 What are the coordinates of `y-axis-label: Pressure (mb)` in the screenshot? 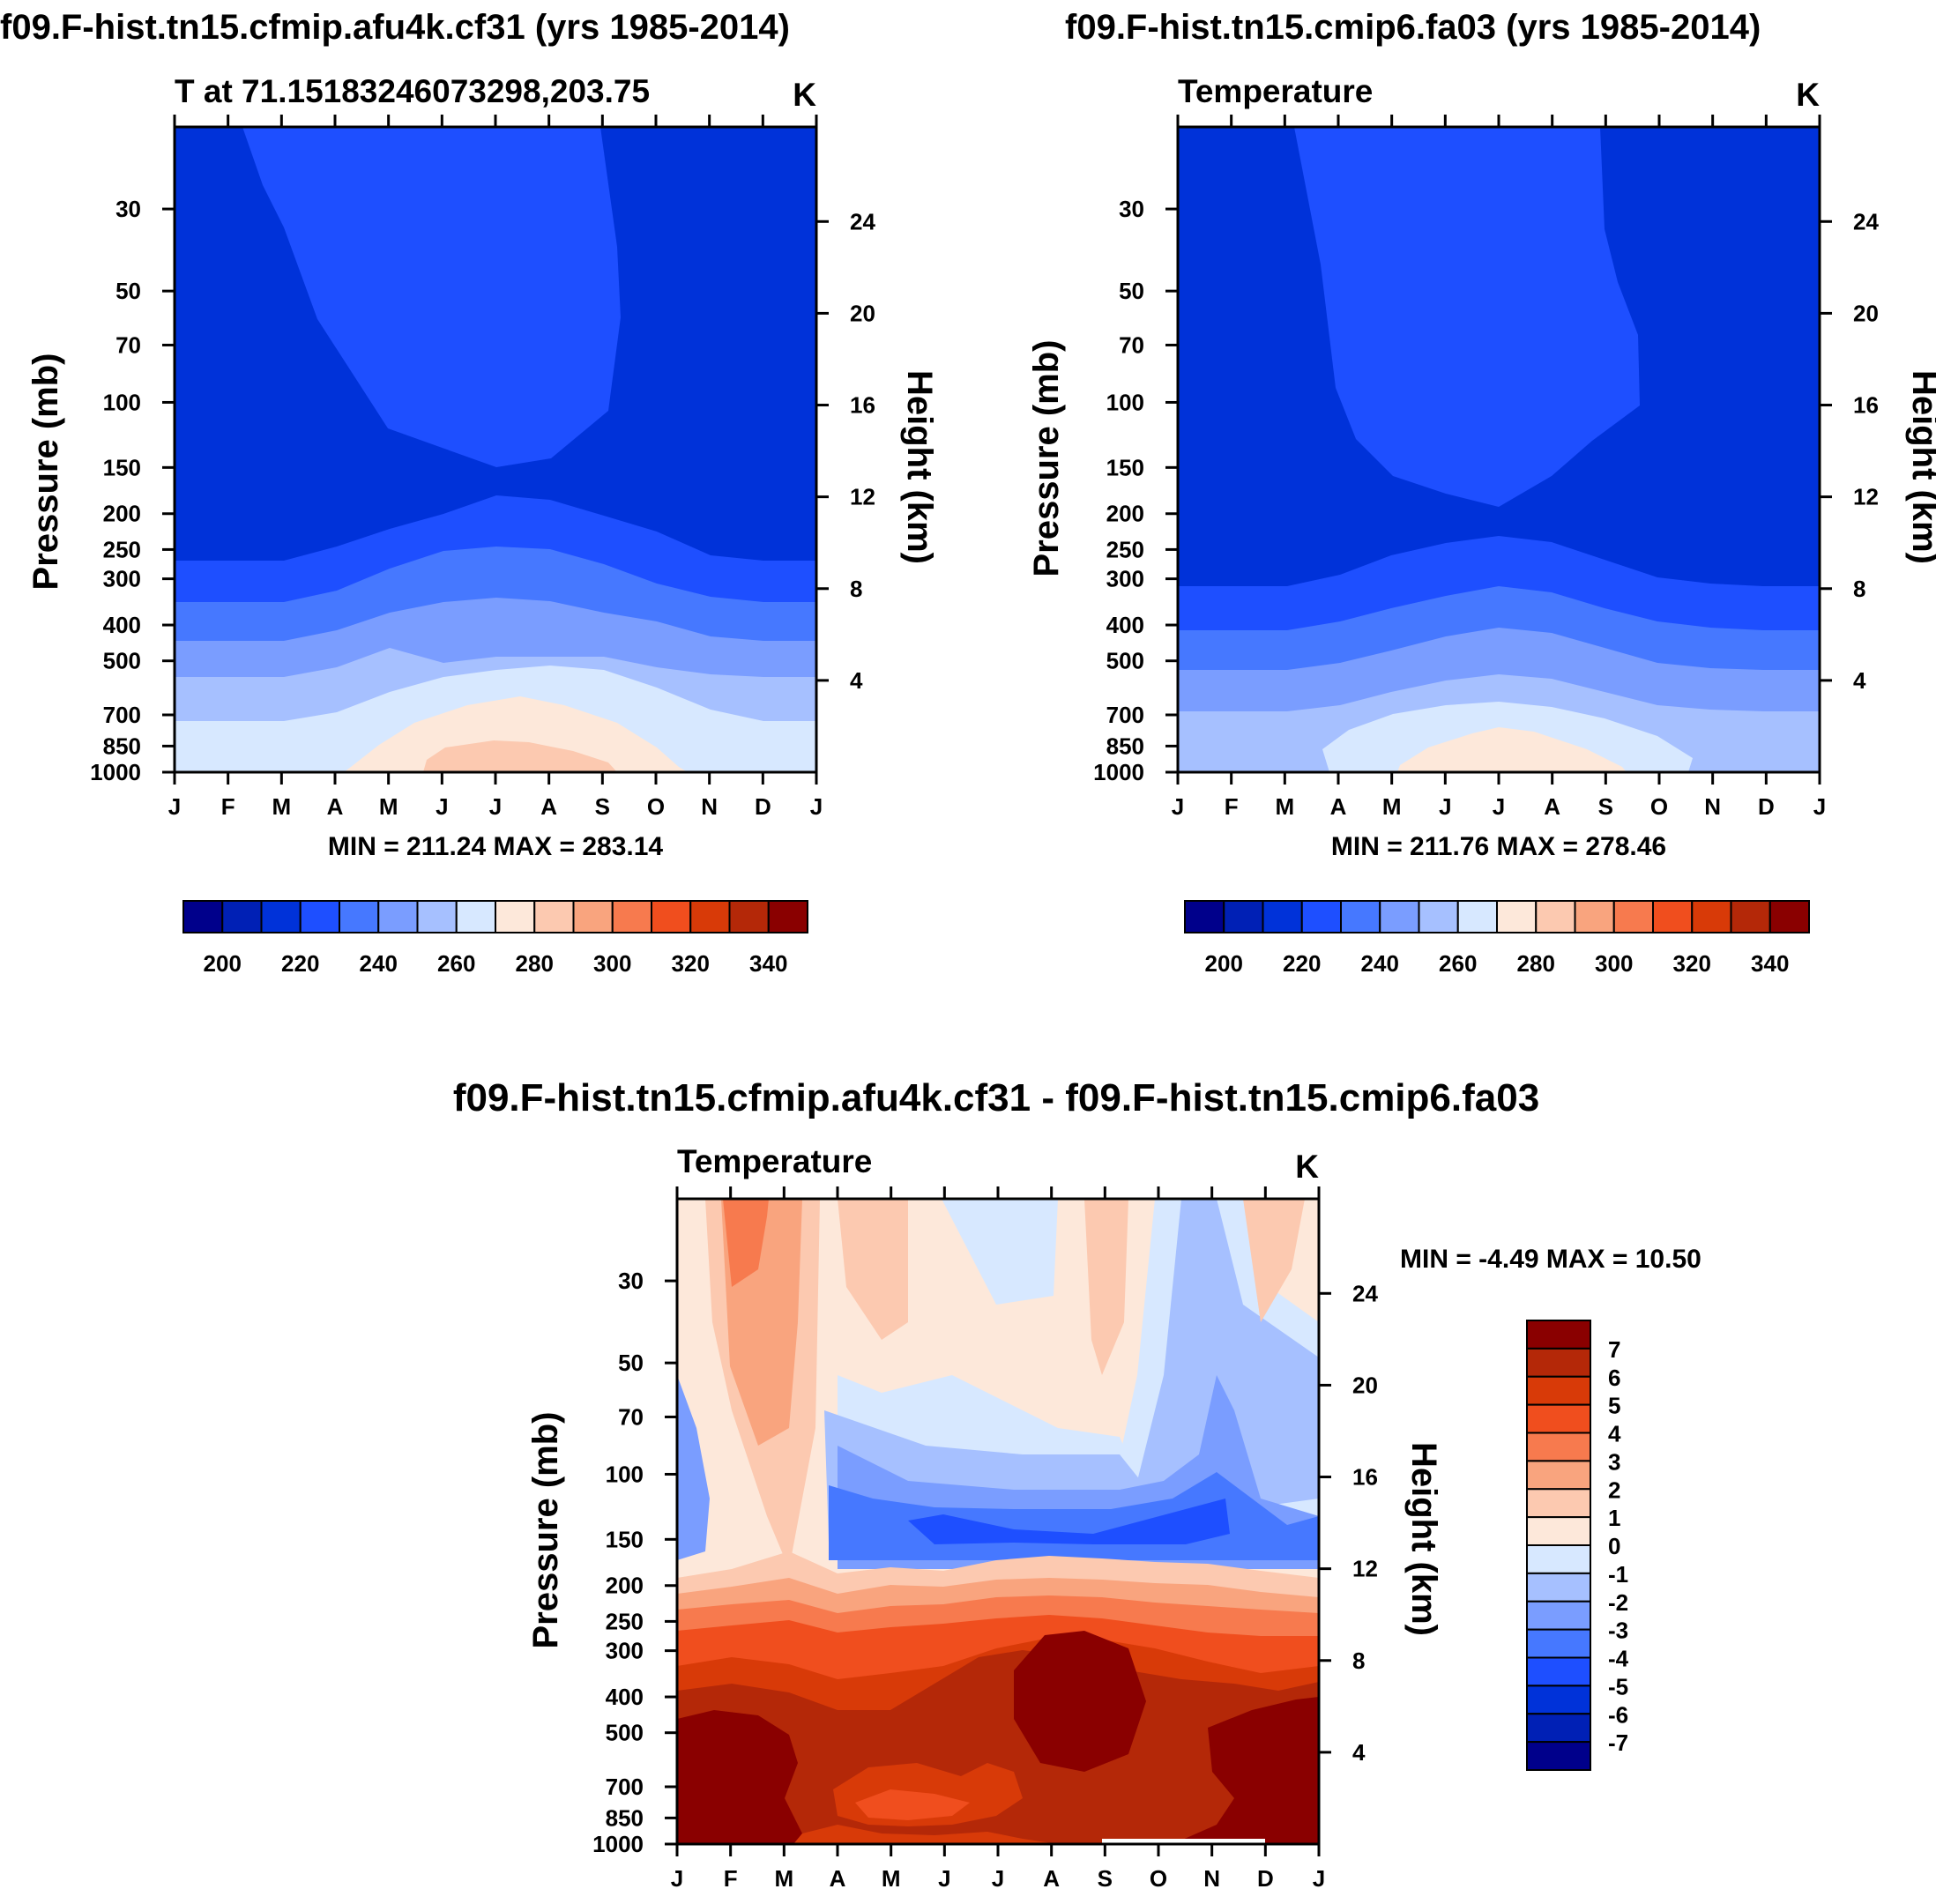 It's located at (1046, 458).